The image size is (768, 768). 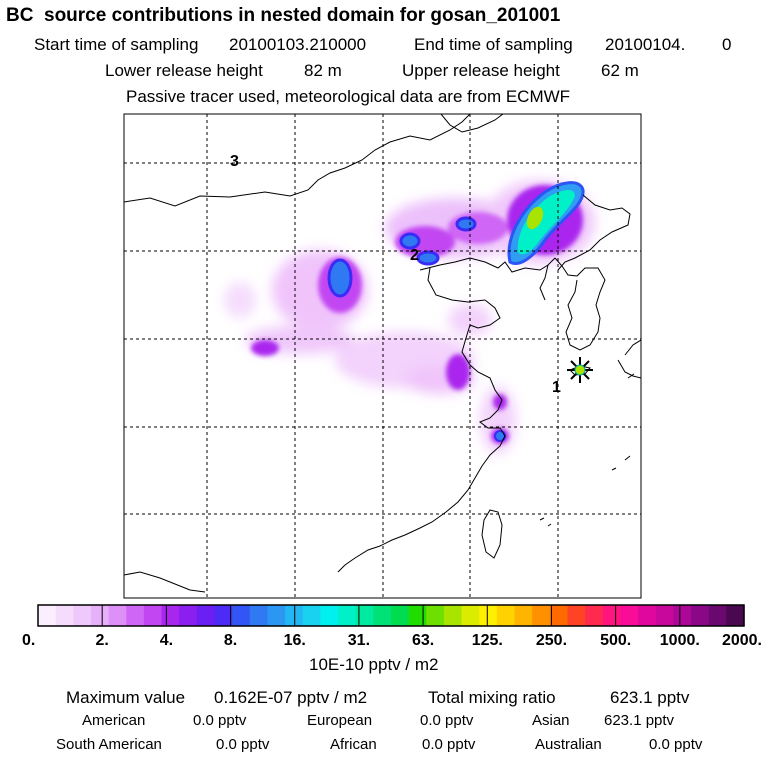 I want to click on plume-cores, so click(x=456, y=311).